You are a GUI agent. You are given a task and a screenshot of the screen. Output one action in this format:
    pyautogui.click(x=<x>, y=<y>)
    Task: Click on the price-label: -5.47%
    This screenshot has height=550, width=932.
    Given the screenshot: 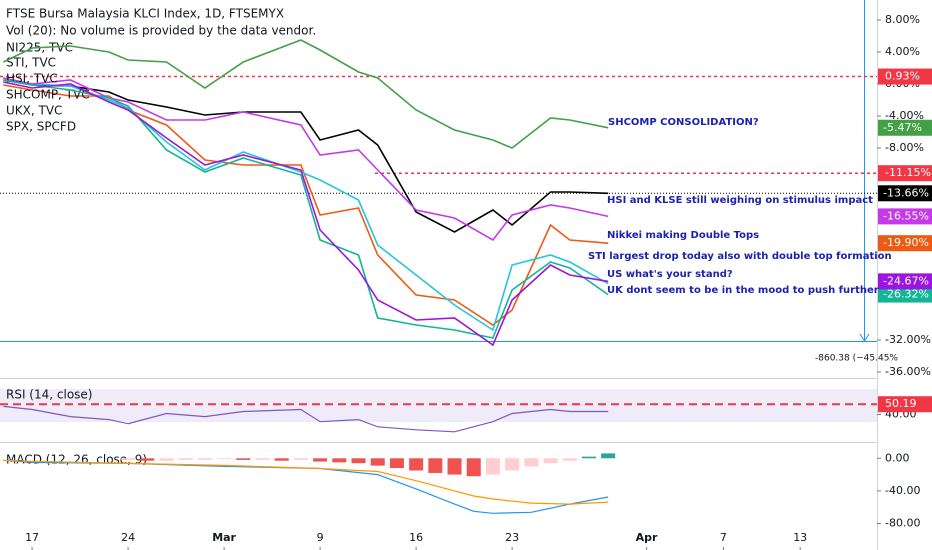 What is the action you would take?
    pyautogui.click(x=902, y=127)
    